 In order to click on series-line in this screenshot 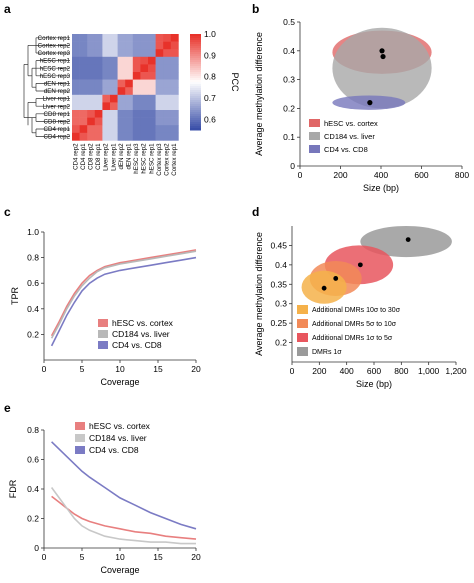, I will do `click(124, 485)`.